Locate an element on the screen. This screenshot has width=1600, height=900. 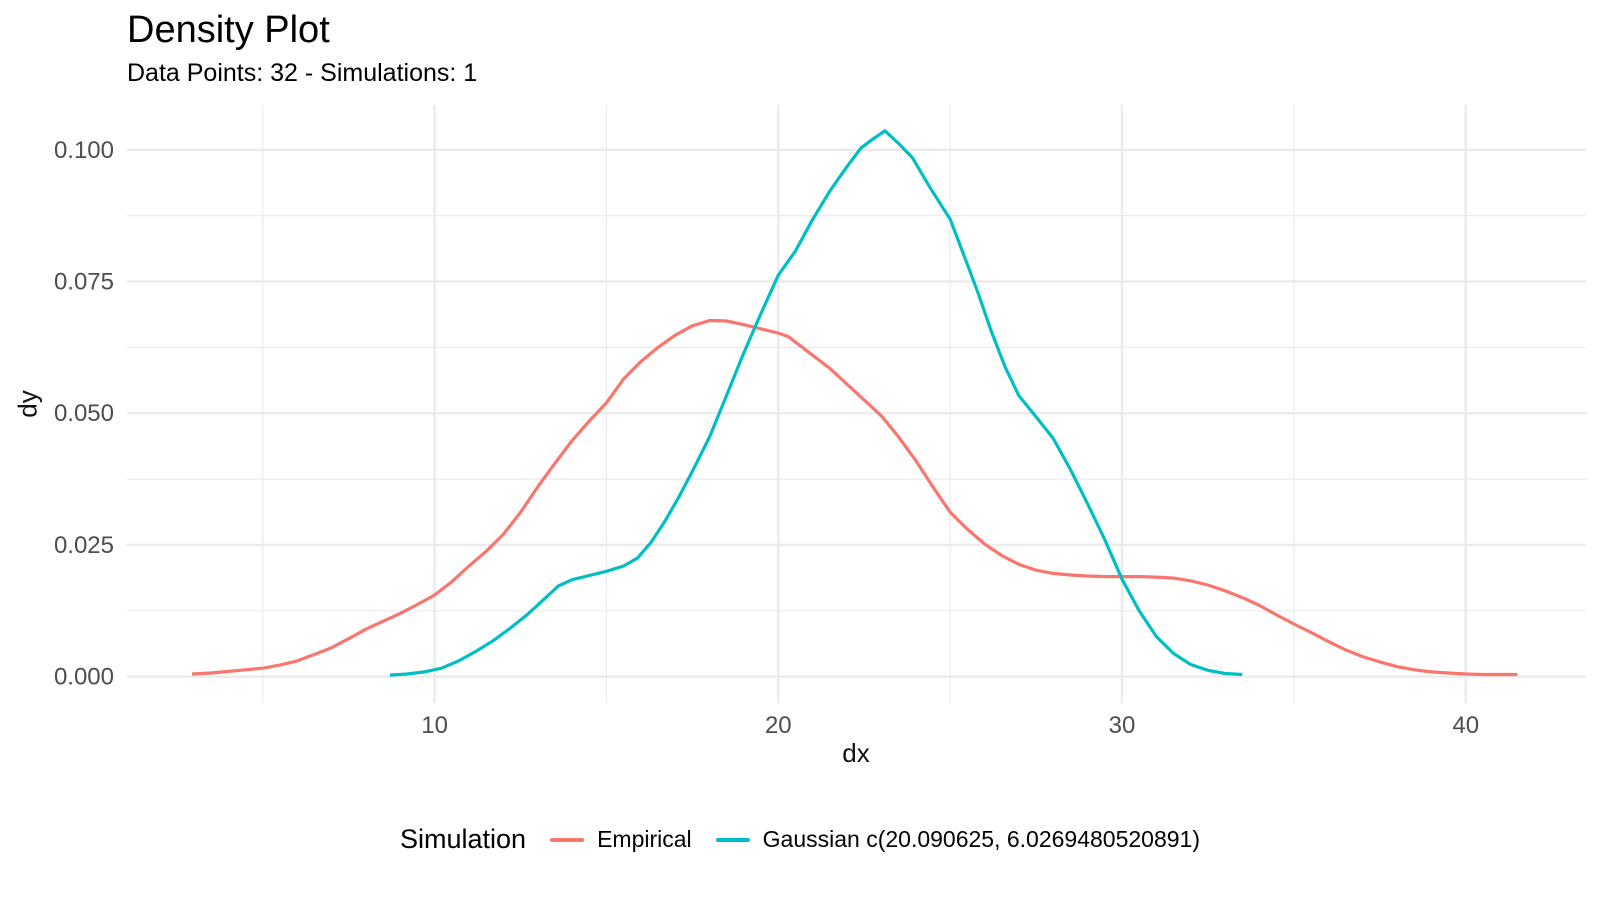
y-tick-label-0.050: 0.050 is located at coordinates (84, 413).